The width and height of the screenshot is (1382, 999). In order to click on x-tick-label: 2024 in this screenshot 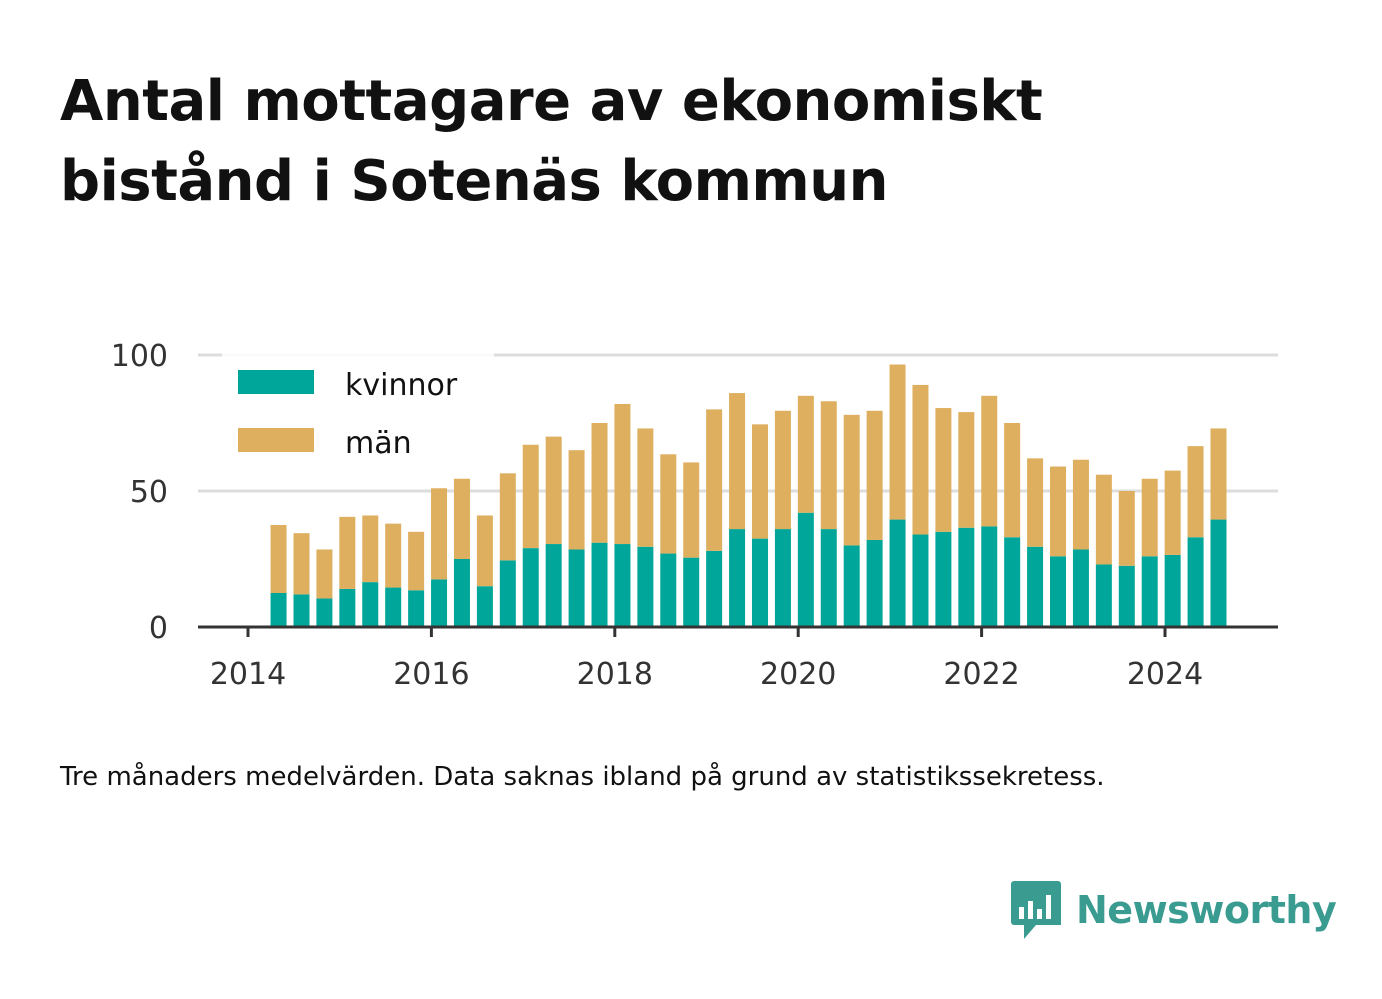, I will do `click(1165, 674)`.